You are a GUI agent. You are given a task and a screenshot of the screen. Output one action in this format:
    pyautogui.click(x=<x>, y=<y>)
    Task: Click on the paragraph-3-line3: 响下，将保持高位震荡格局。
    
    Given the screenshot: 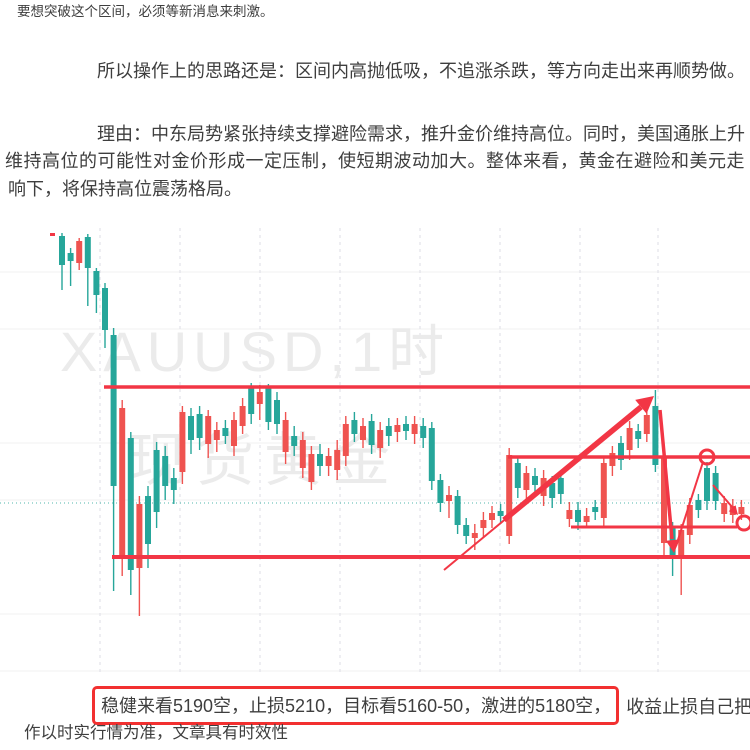 What is the action you would take?
    pyautogui.click(x=125, y=189)
    